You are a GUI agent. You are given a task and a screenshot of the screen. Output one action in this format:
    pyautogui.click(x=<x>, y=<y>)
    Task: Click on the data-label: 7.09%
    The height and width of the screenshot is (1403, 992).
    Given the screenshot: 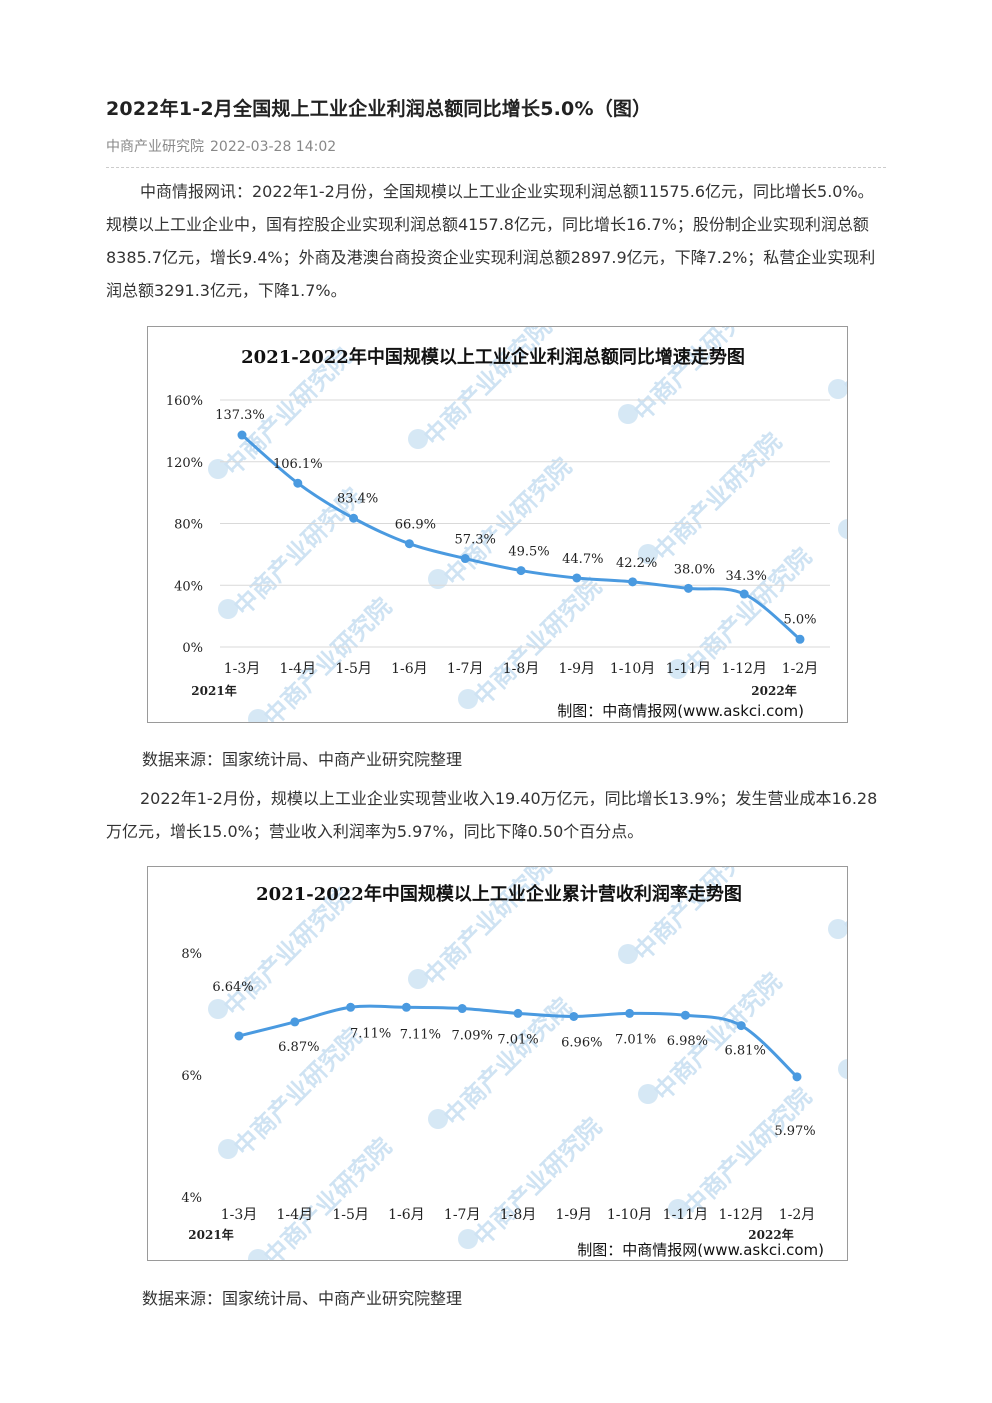 What is the action you would take?
    pyautogui.click(x=472, y=1036)
    